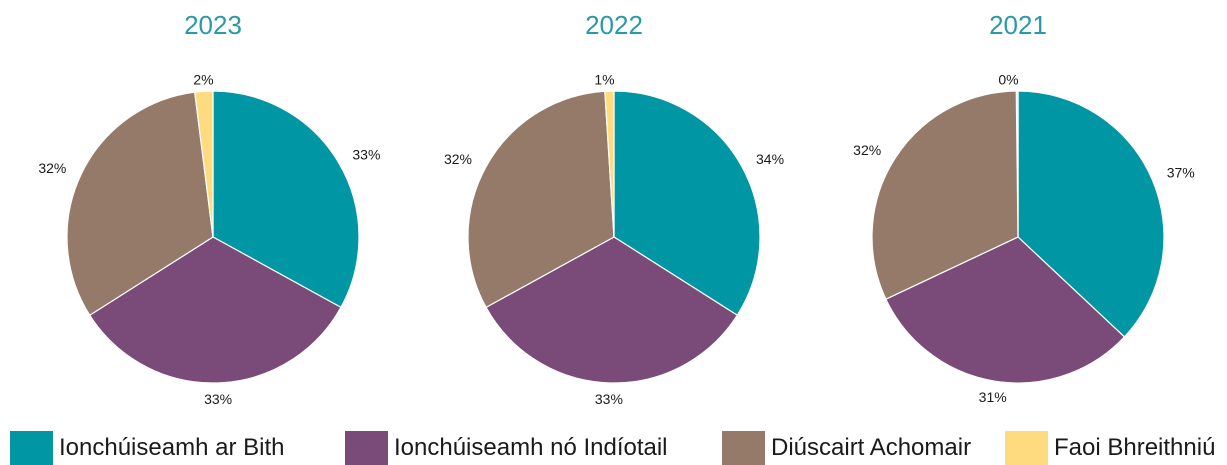 This screenshot has height=465, width=1227. I want to click on legend-swatch-diuscairt-achomair, so click(743, 448).